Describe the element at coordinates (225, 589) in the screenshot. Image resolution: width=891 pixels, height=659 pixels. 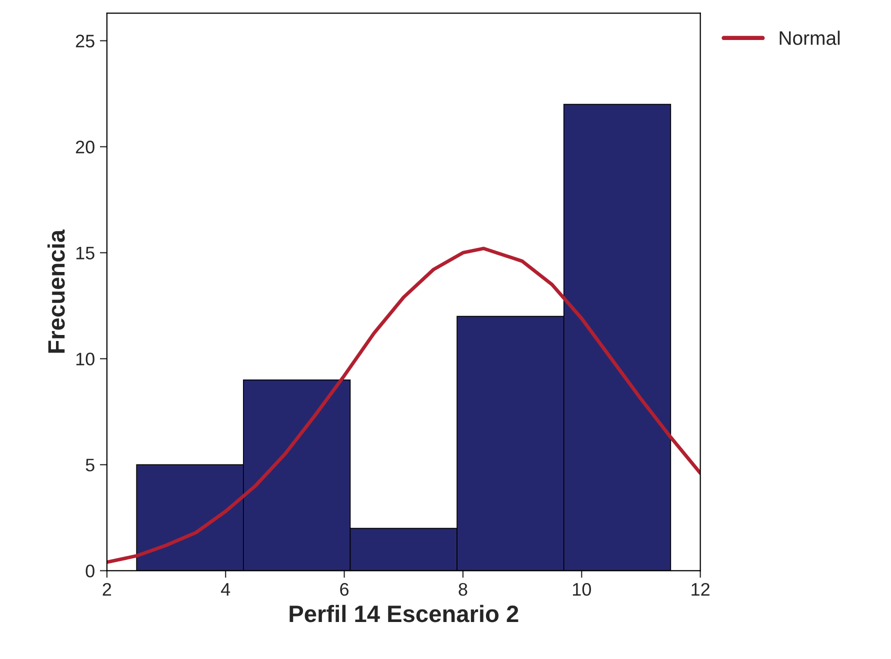
I see `x-tick-label: 4` at that location.